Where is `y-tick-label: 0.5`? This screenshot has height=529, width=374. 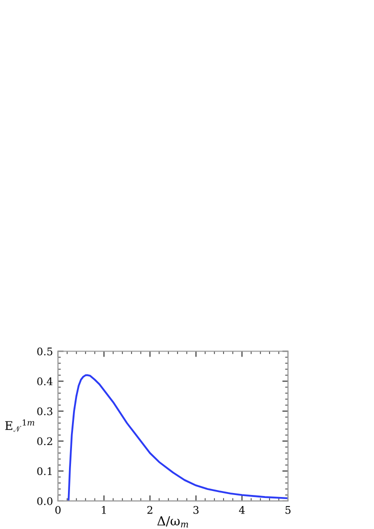
y-tick-label: 0.5 is located at coordinates (44, 351).